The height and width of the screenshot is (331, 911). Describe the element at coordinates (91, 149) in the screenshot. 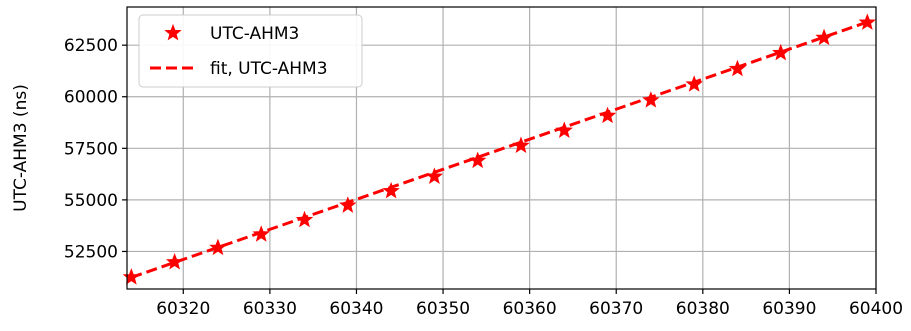

I see `y-tick-label: 57500` at that location.